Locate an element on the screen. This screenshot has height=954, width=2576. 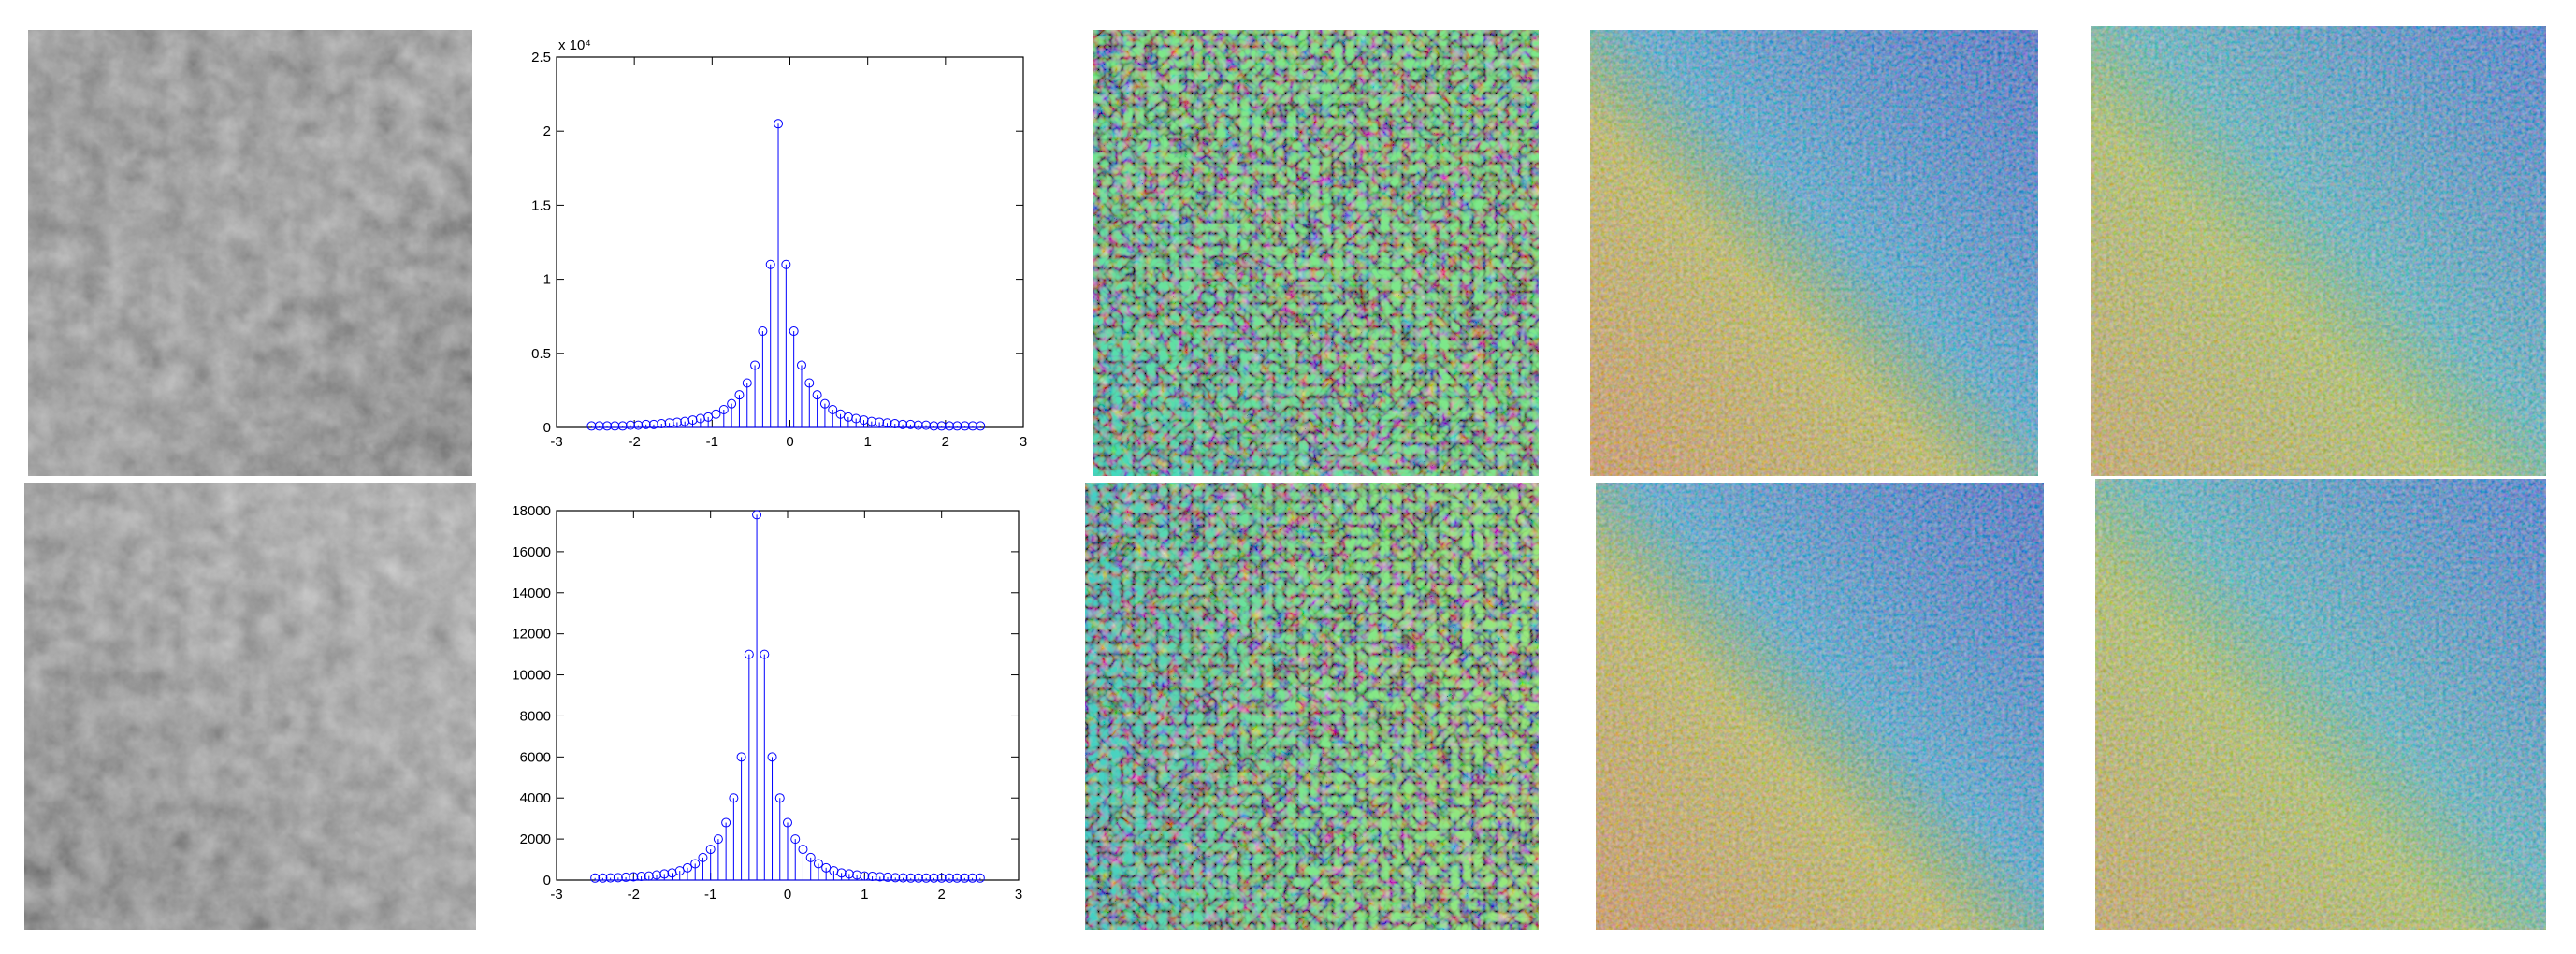
y-tick-label: 8000 is located at coordinates (535, 716).